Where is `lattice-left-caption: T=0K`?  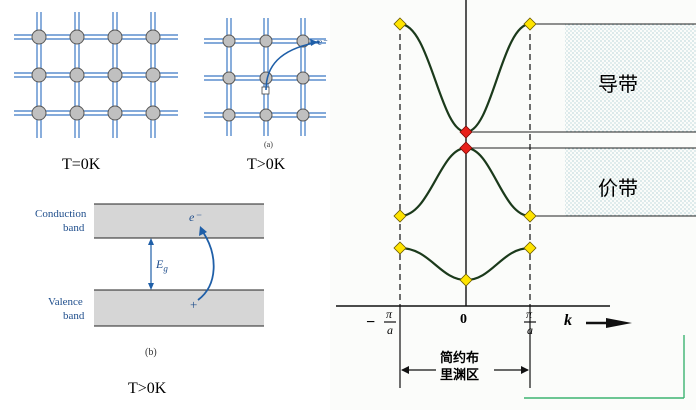 lattice-left-caption: T=0K is located at coordinates (81, 164).